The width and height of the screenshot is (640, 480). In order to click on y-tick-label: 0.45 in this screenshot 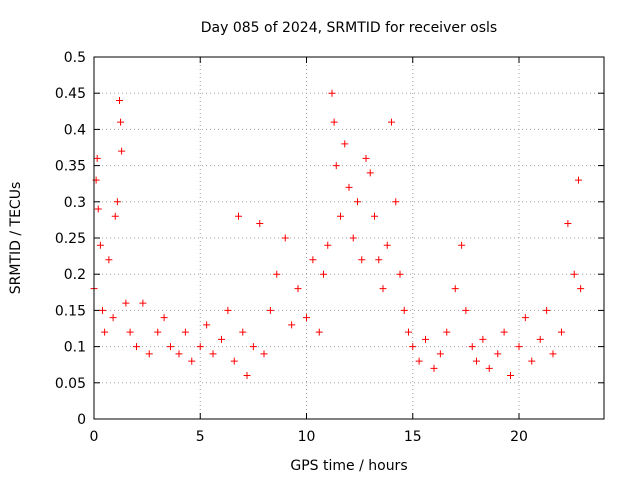, I will do `click(70, 94)`.